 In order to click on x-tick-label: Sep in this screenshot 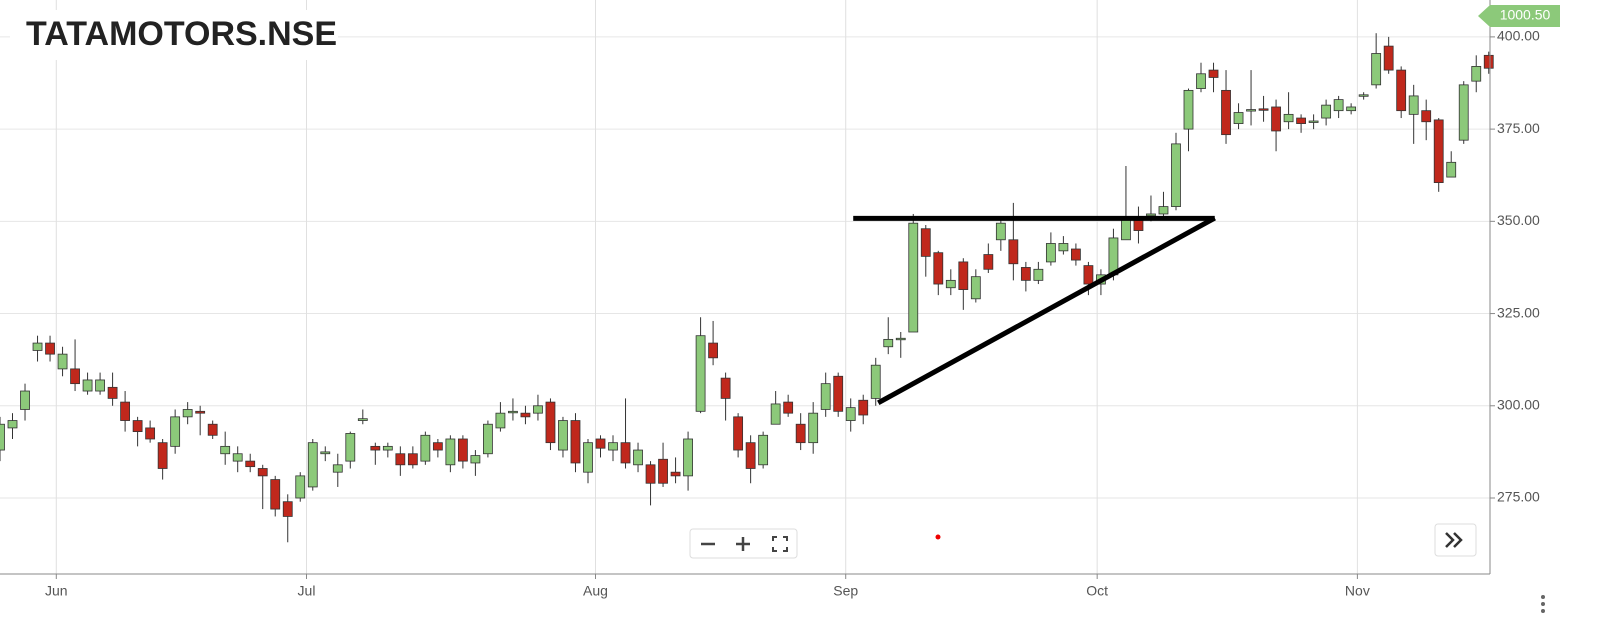, I will do `click(845, 591)`.